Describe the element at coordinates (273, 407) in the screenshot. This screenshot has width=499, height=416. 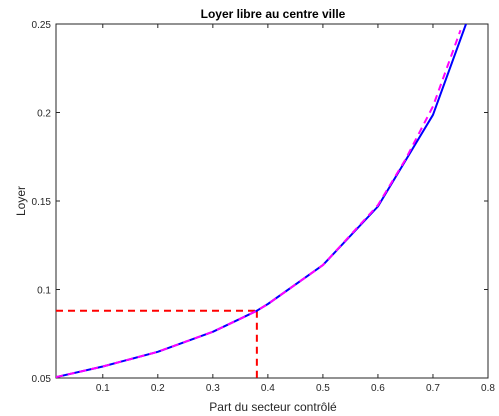
I see `x-axis-label: Part du secteur contrôlé` at that location.